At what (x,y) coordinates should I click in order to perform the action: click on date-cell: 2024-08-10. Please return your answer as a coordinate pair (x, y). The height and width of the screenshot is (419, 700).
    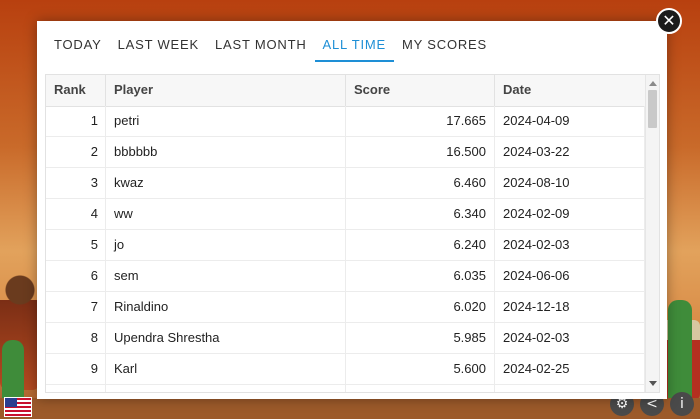
    Looking at the image, I should click on (570, 183).